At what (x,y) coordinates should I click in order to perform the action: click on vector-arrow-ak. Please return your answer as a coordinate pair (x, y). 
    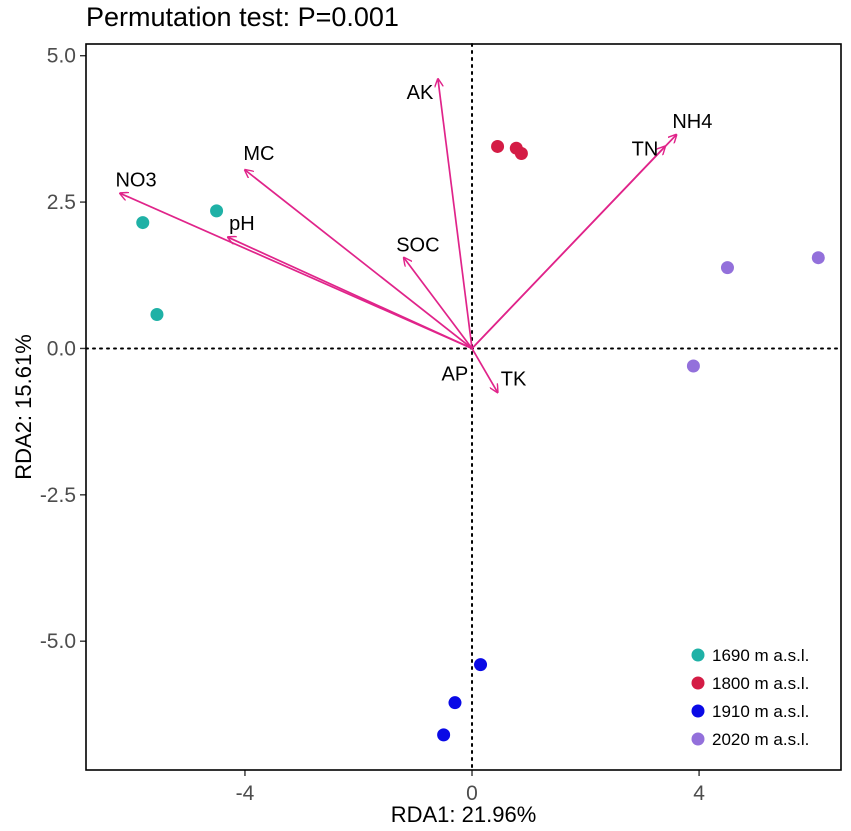
    Looking at the image, I should click on (455, 214).